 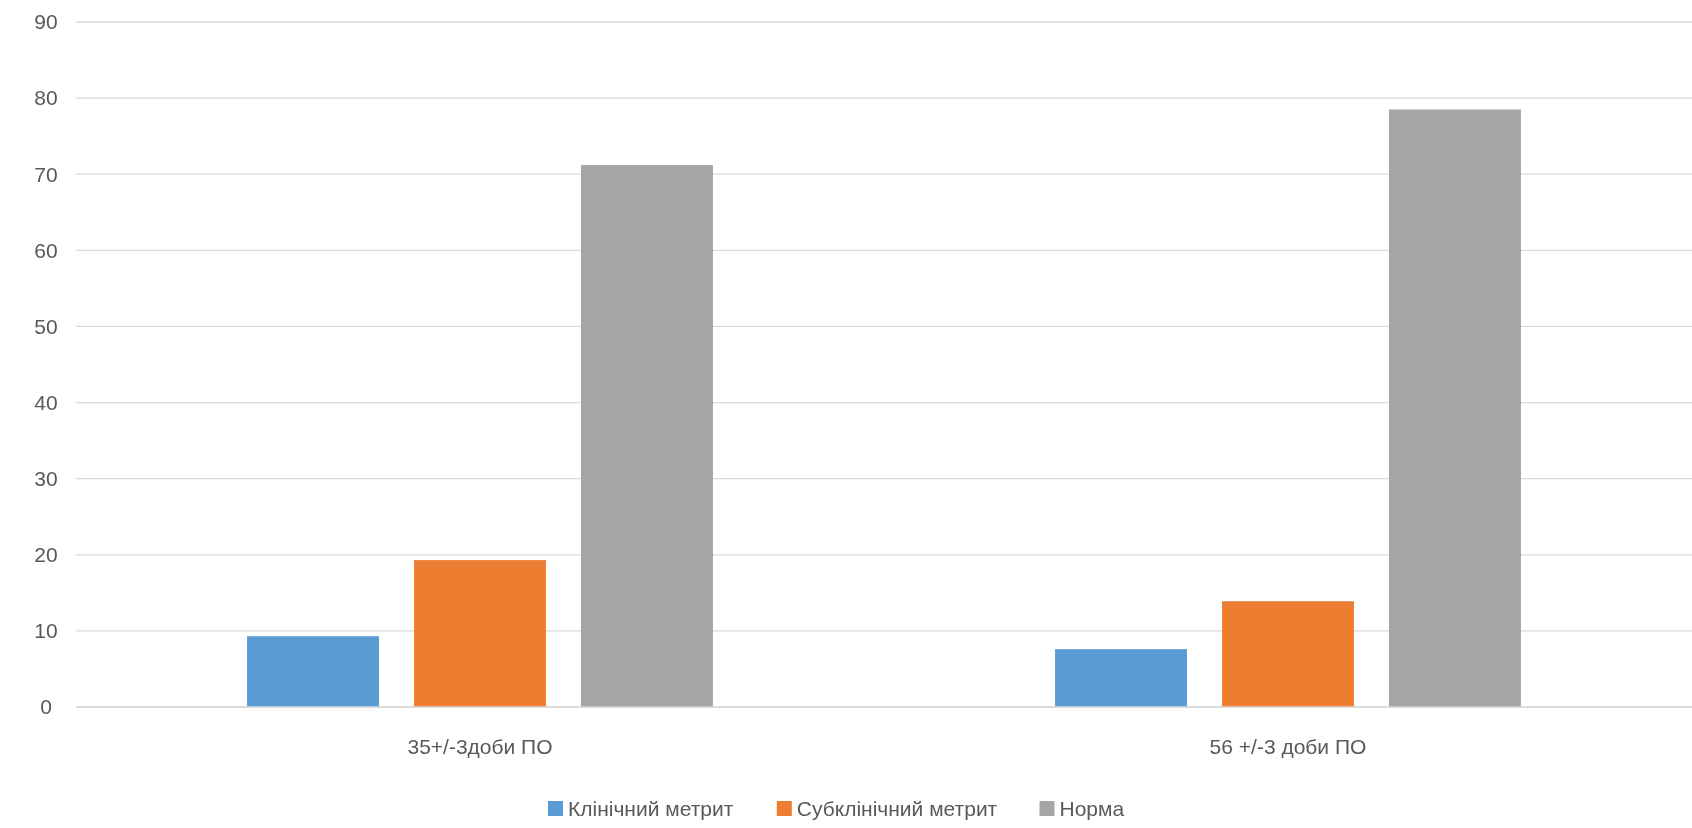 What do you see at coordinates (1092, 809) in the screenshot?
I see `legend-label: Норма` at bounding box center [1092, 809].